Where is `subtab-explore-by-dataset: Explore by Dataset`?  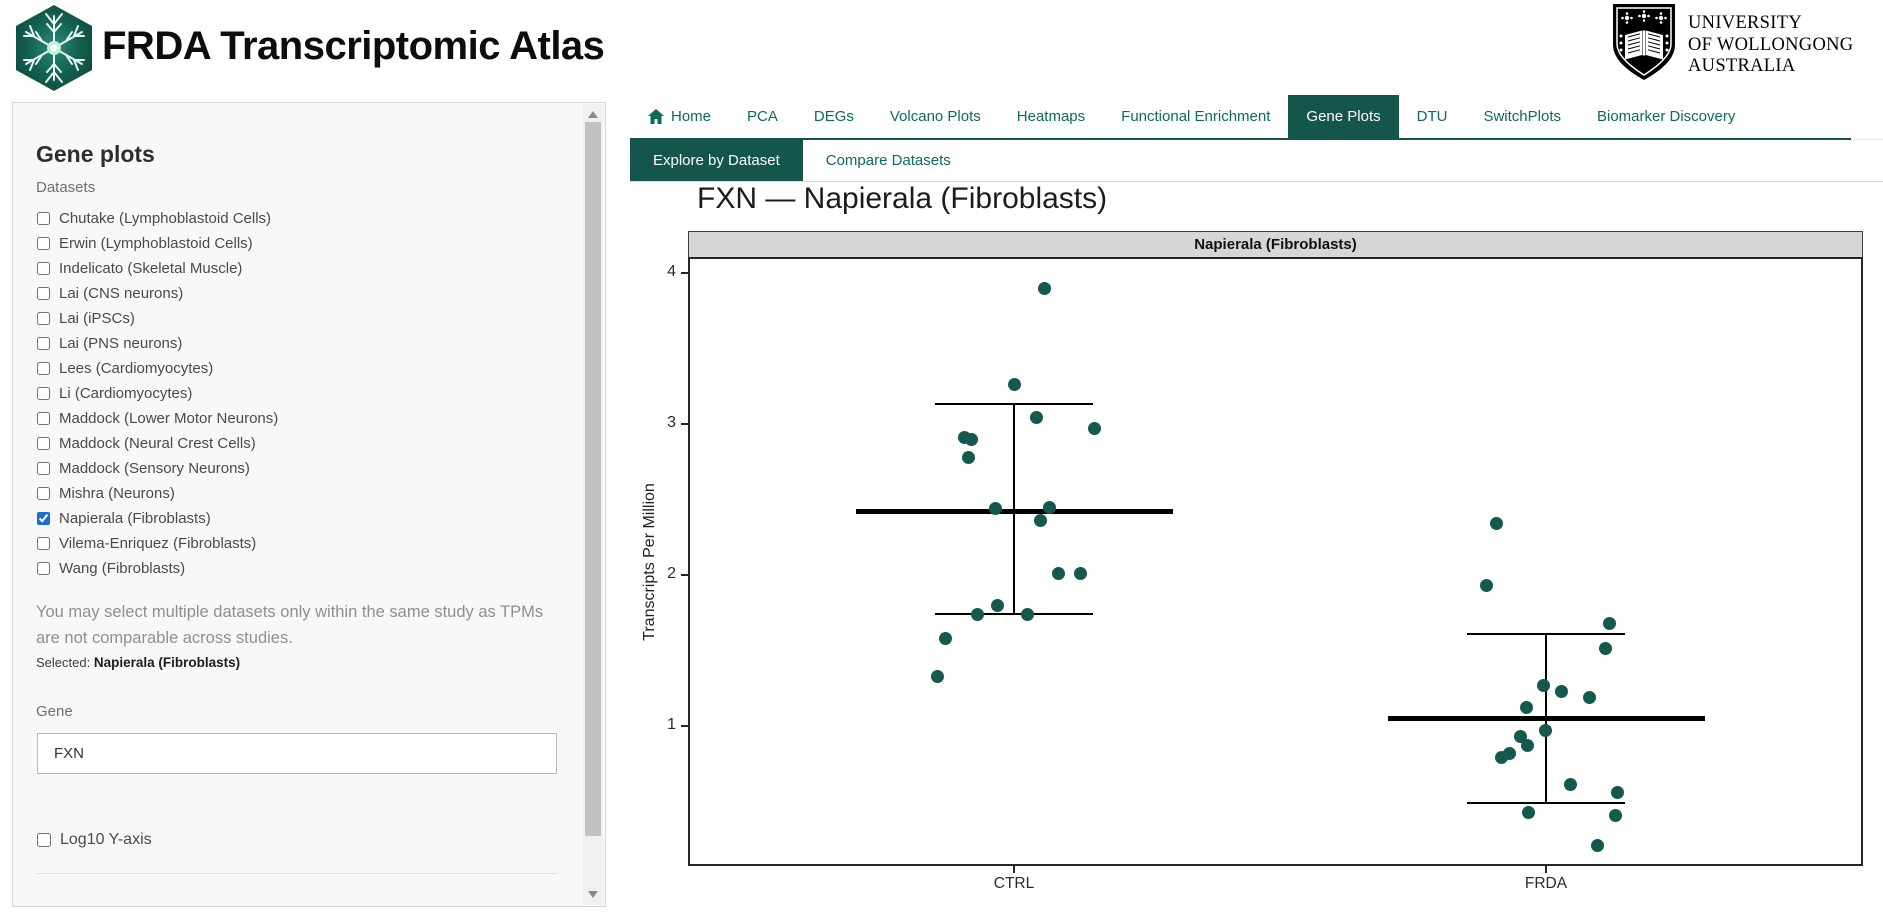 subtab-explore-by-dataset: Explore by Dataset is located at coordinates (716, 160).